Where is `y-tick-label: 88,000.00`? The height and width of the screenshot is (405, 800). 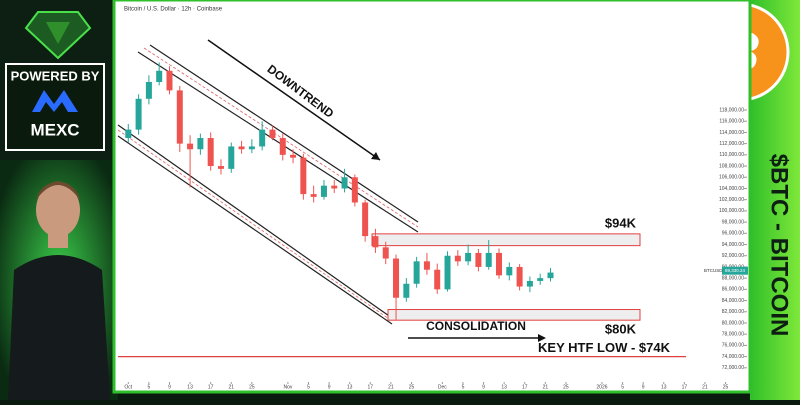 y-tick-label: 88,000.00 is located at coordinates (733, 278).